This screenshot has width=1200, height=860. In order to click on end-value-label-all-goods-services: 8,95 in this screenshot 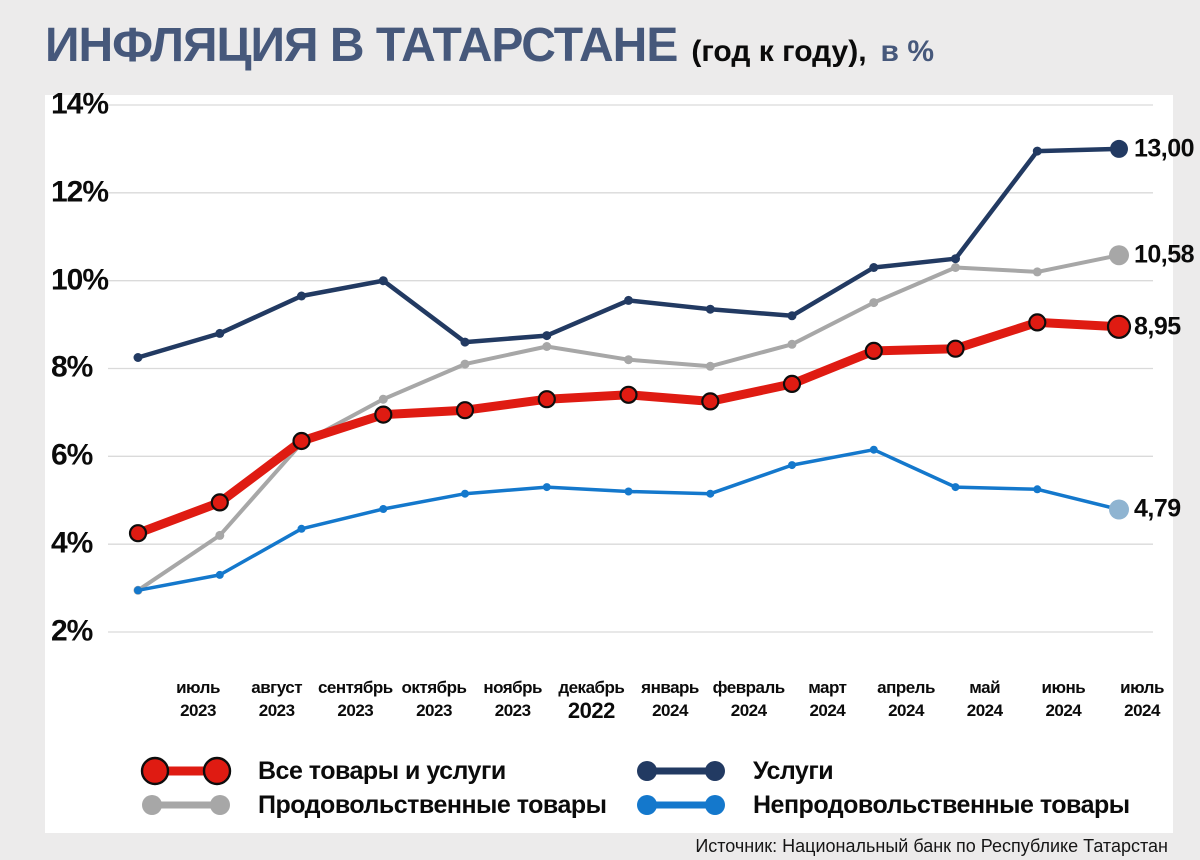, I will do `click(1157, 326)`.